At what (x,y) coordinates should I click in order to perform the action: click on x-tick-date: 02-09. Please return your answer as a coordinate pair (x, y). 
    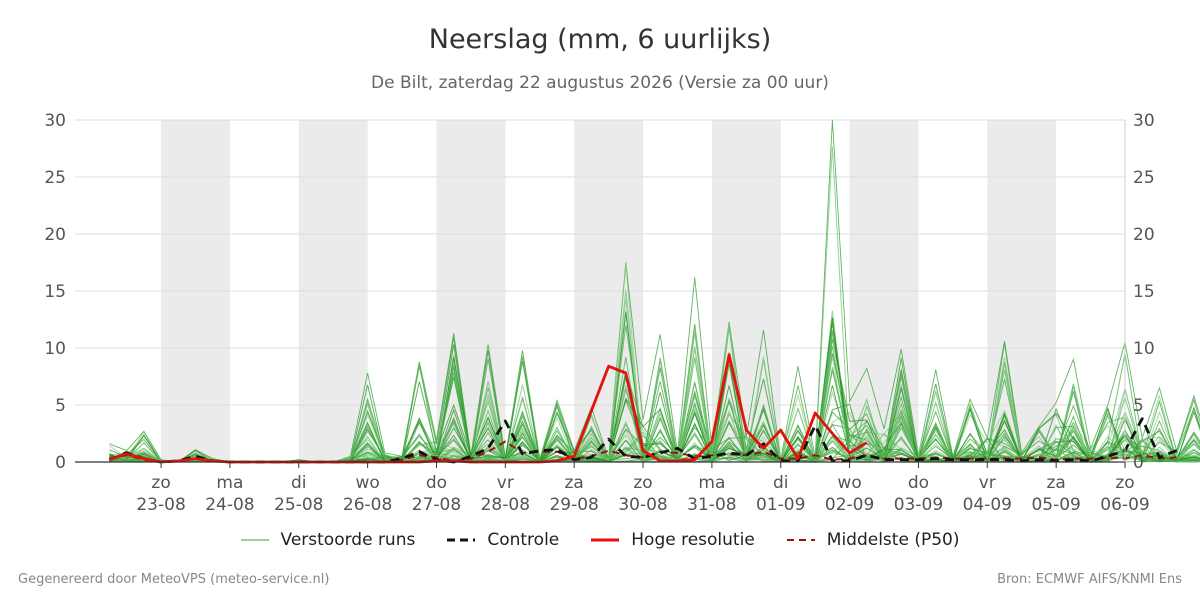
    Looking at the image, I should click on (849, 505).